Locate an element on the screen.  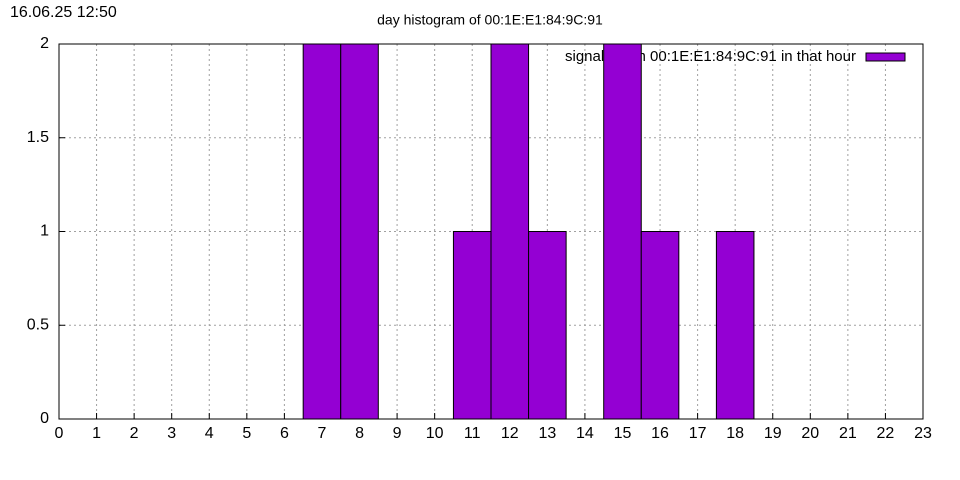
x-tick-label: 22 is located at coordinates (886, 433).